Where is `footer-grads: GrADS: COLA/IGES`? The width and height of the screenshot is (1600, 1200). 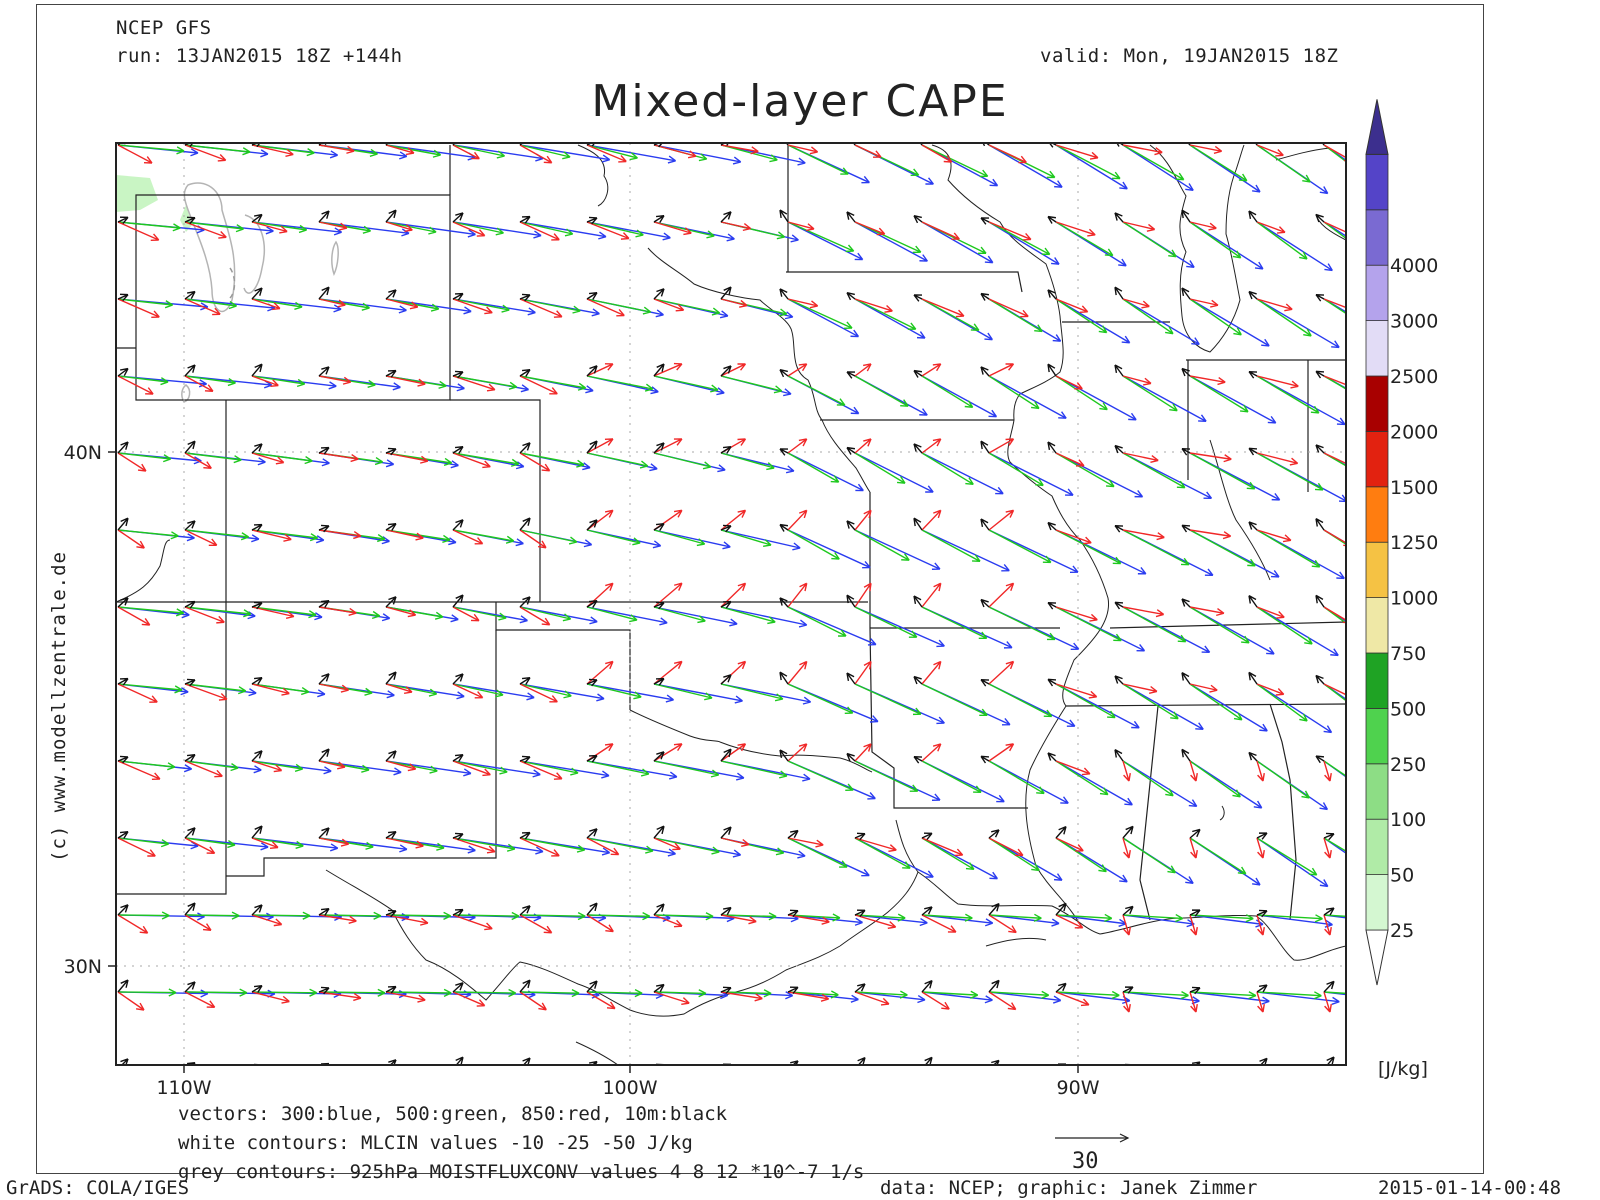
footer-grads: GrADS: COLA/IGES is located at coordinates (98, 1188).